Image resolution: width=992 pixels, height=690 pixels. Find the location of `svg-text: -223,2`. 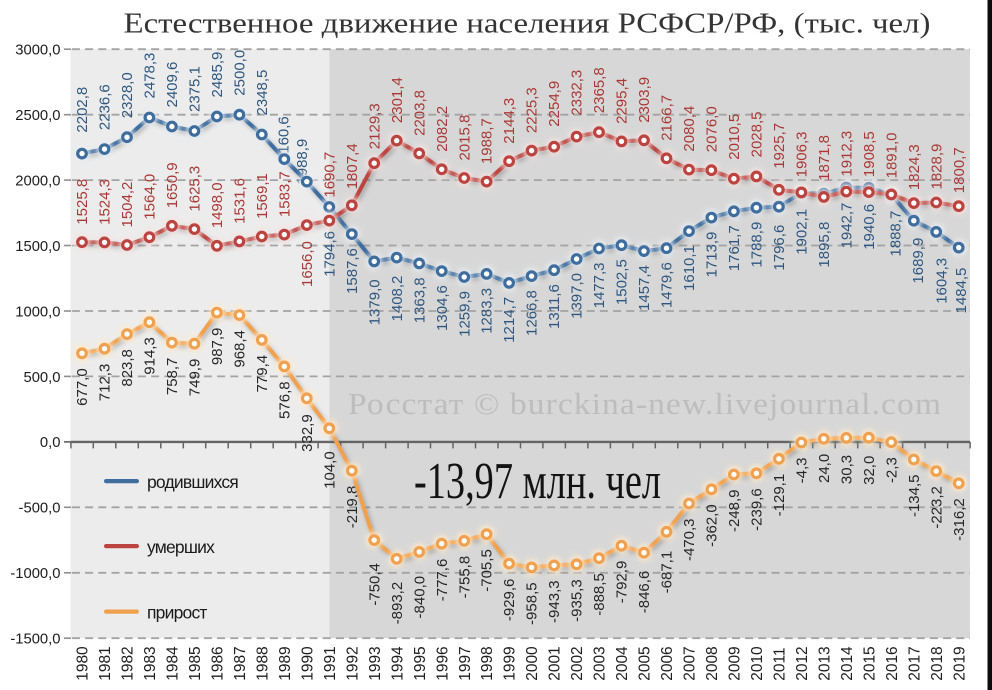

svg-text: -223,2 is located at coordinates (936, 507).